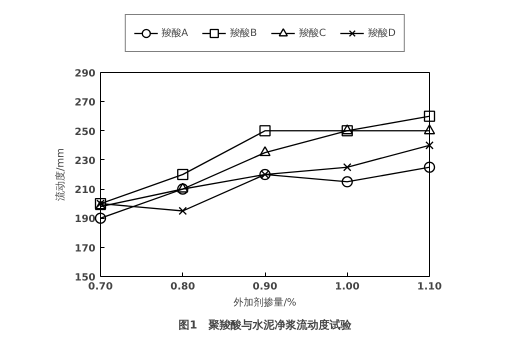 This screenshot has width=529, height=342. What do you see at coordinates (85, 190) in the screenshot?
I see `y-tick-label: 210` at bounding box center [85, 190].